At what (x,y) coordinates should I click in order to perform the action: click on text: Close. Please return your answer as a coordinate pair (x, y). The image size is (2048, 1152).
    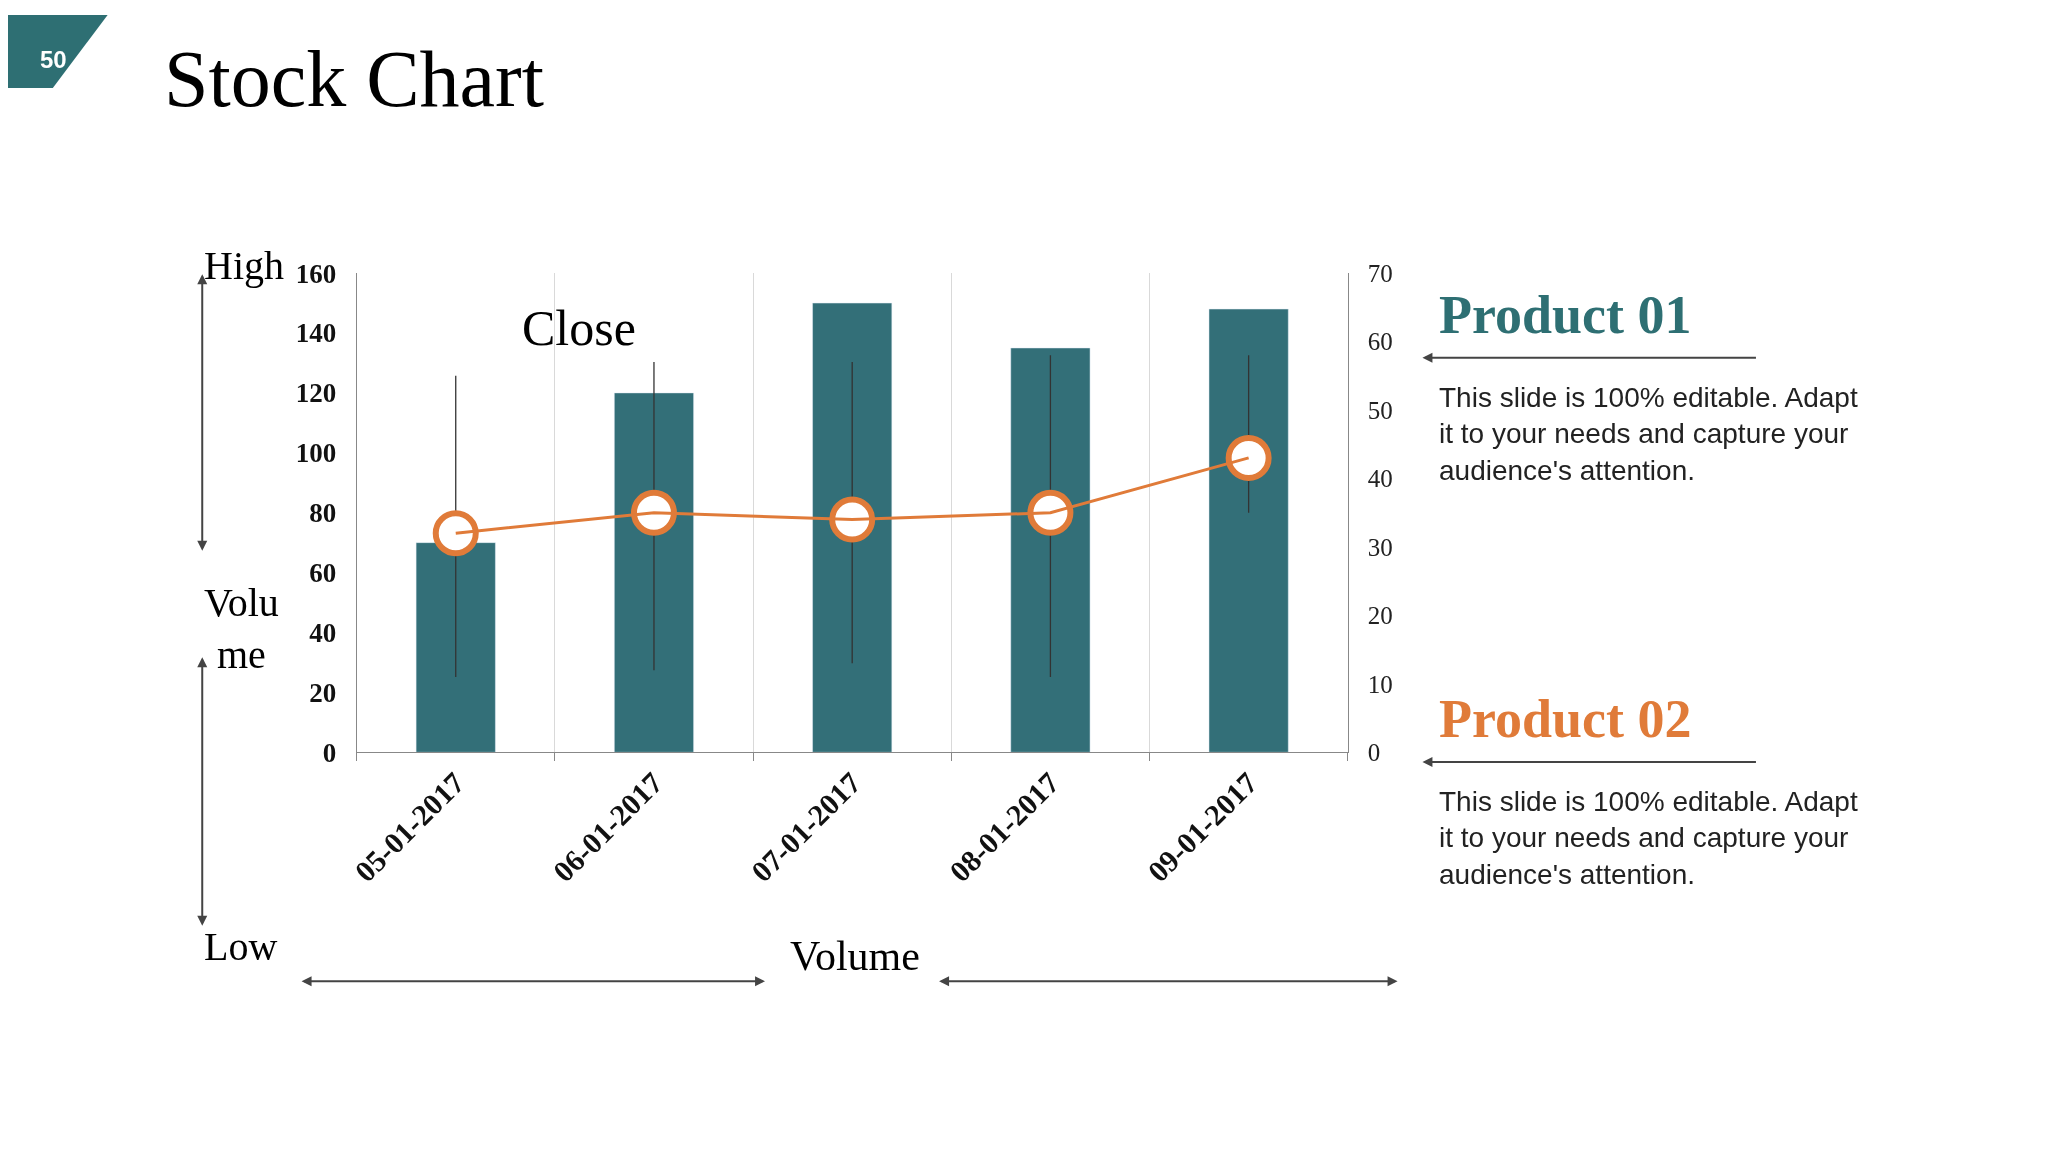
    Looking at the image, I should click on (579, 328).